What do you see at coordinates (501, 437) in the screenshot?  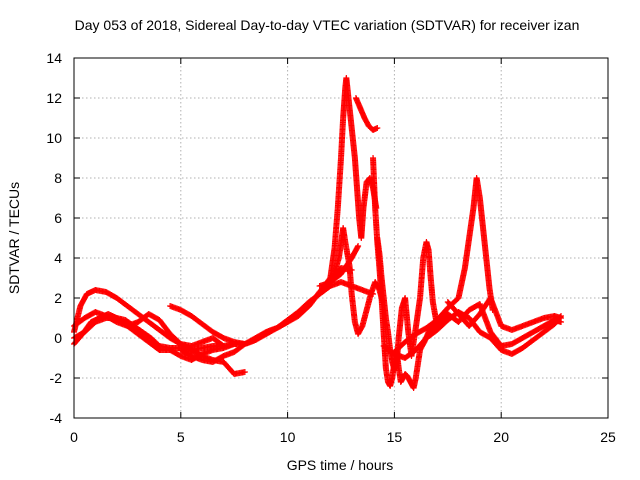 I see `x-tick-label: 20` at bounding box center [501, 437].